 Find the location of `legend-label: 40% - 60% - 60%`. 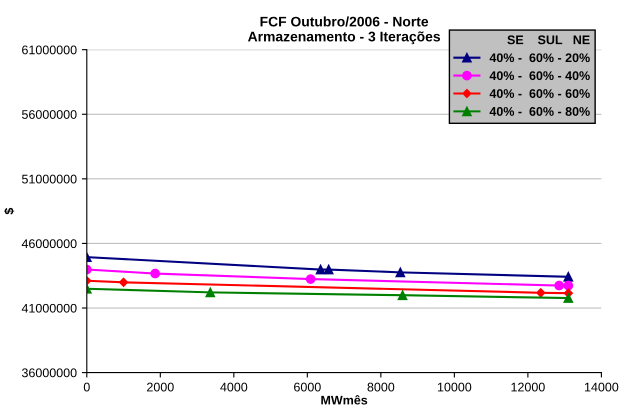

legend-label: 40% - 60% - 60% is located at coordinates (540, 93).